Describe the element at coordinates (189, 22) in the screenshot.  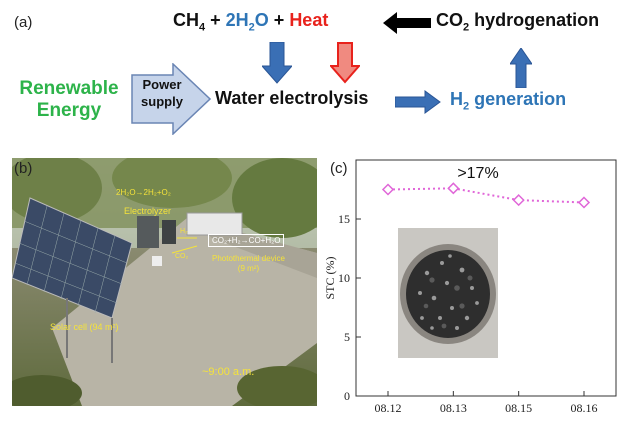
I see `ch4-text: CH4` at that location.